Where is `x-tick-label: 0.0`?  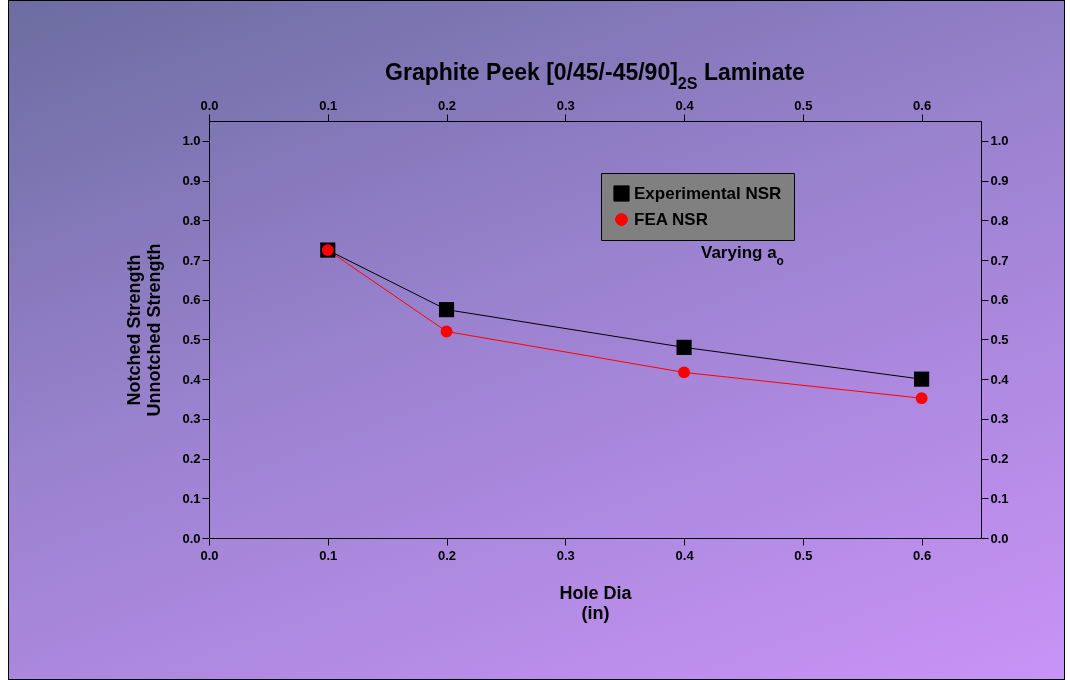
x-tick-label: 0.0 is located at coordinates (209, 555).